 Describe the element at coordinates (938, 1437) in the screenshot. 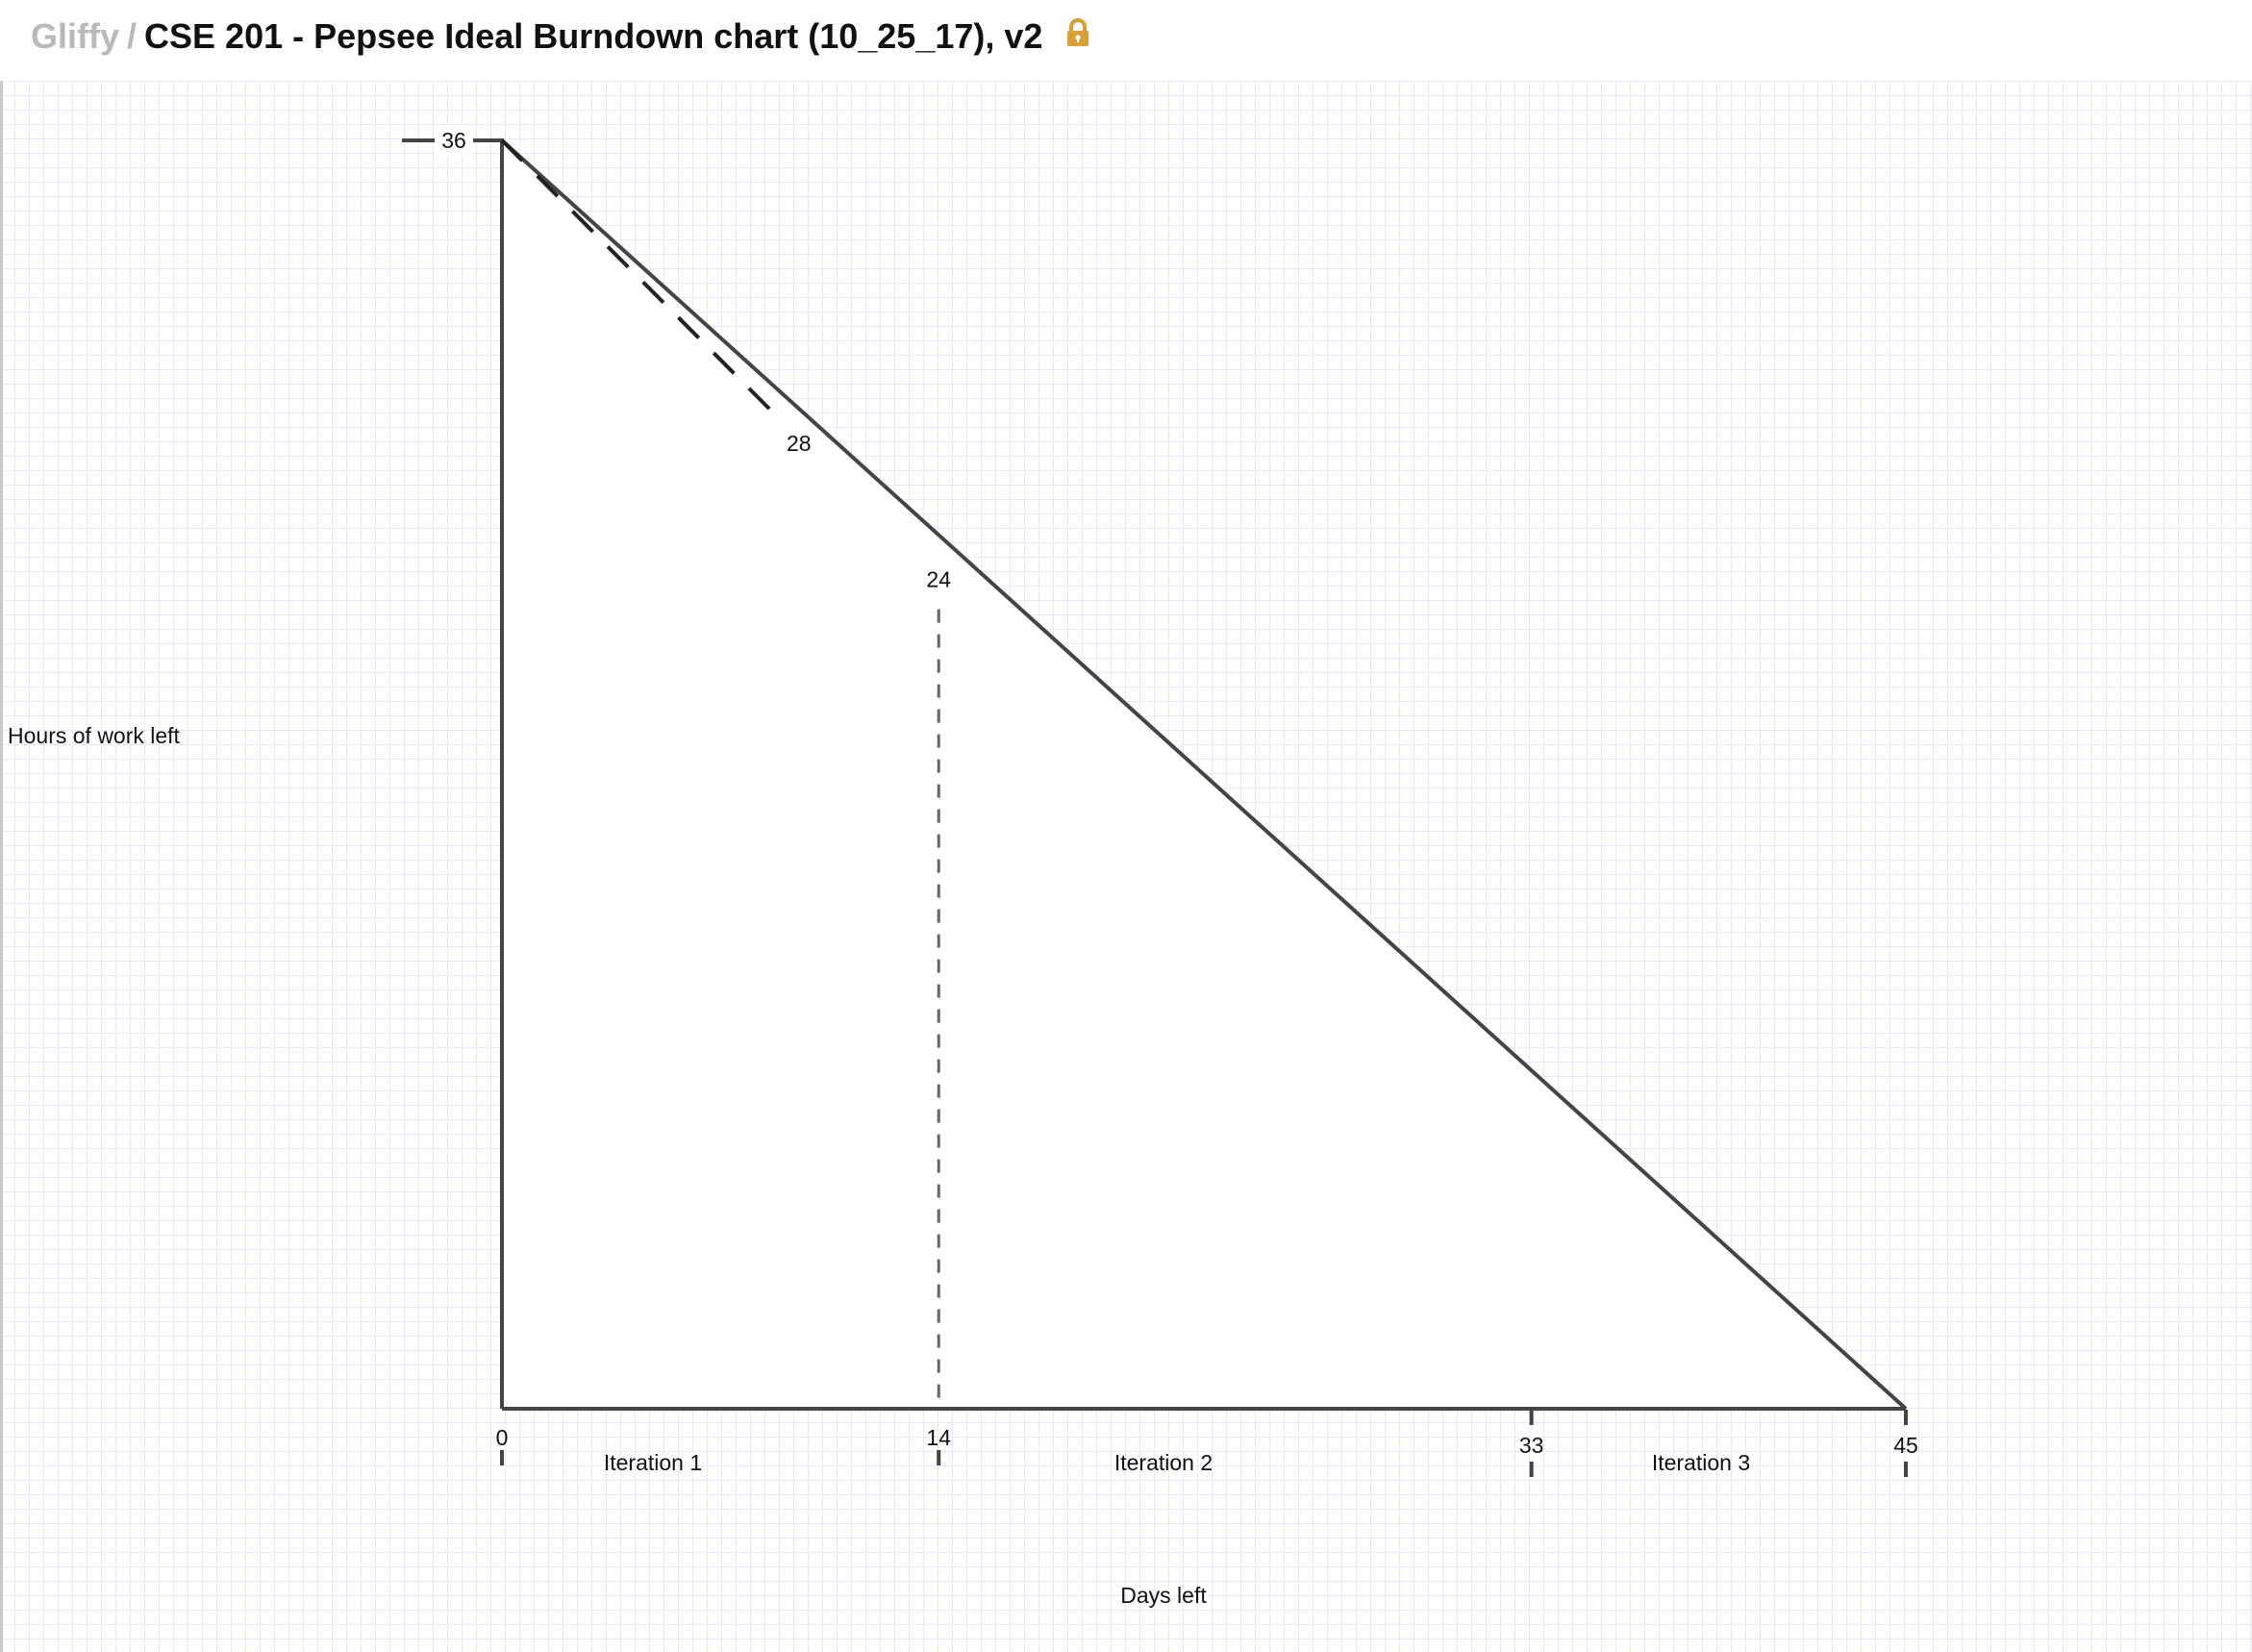

I see `x-tick-label-14: 14` at that location.